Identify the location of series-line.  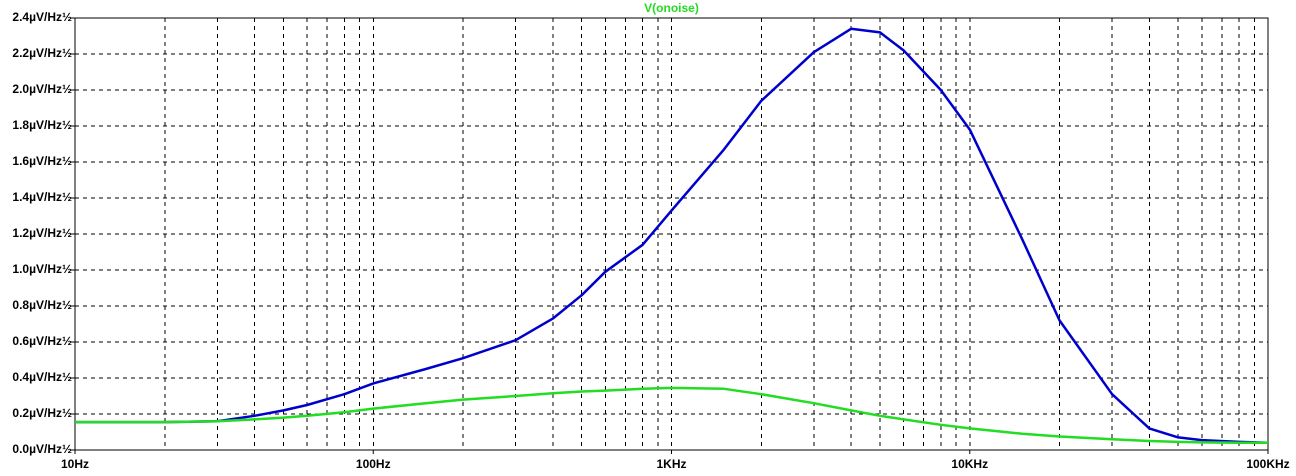
(671, 415).